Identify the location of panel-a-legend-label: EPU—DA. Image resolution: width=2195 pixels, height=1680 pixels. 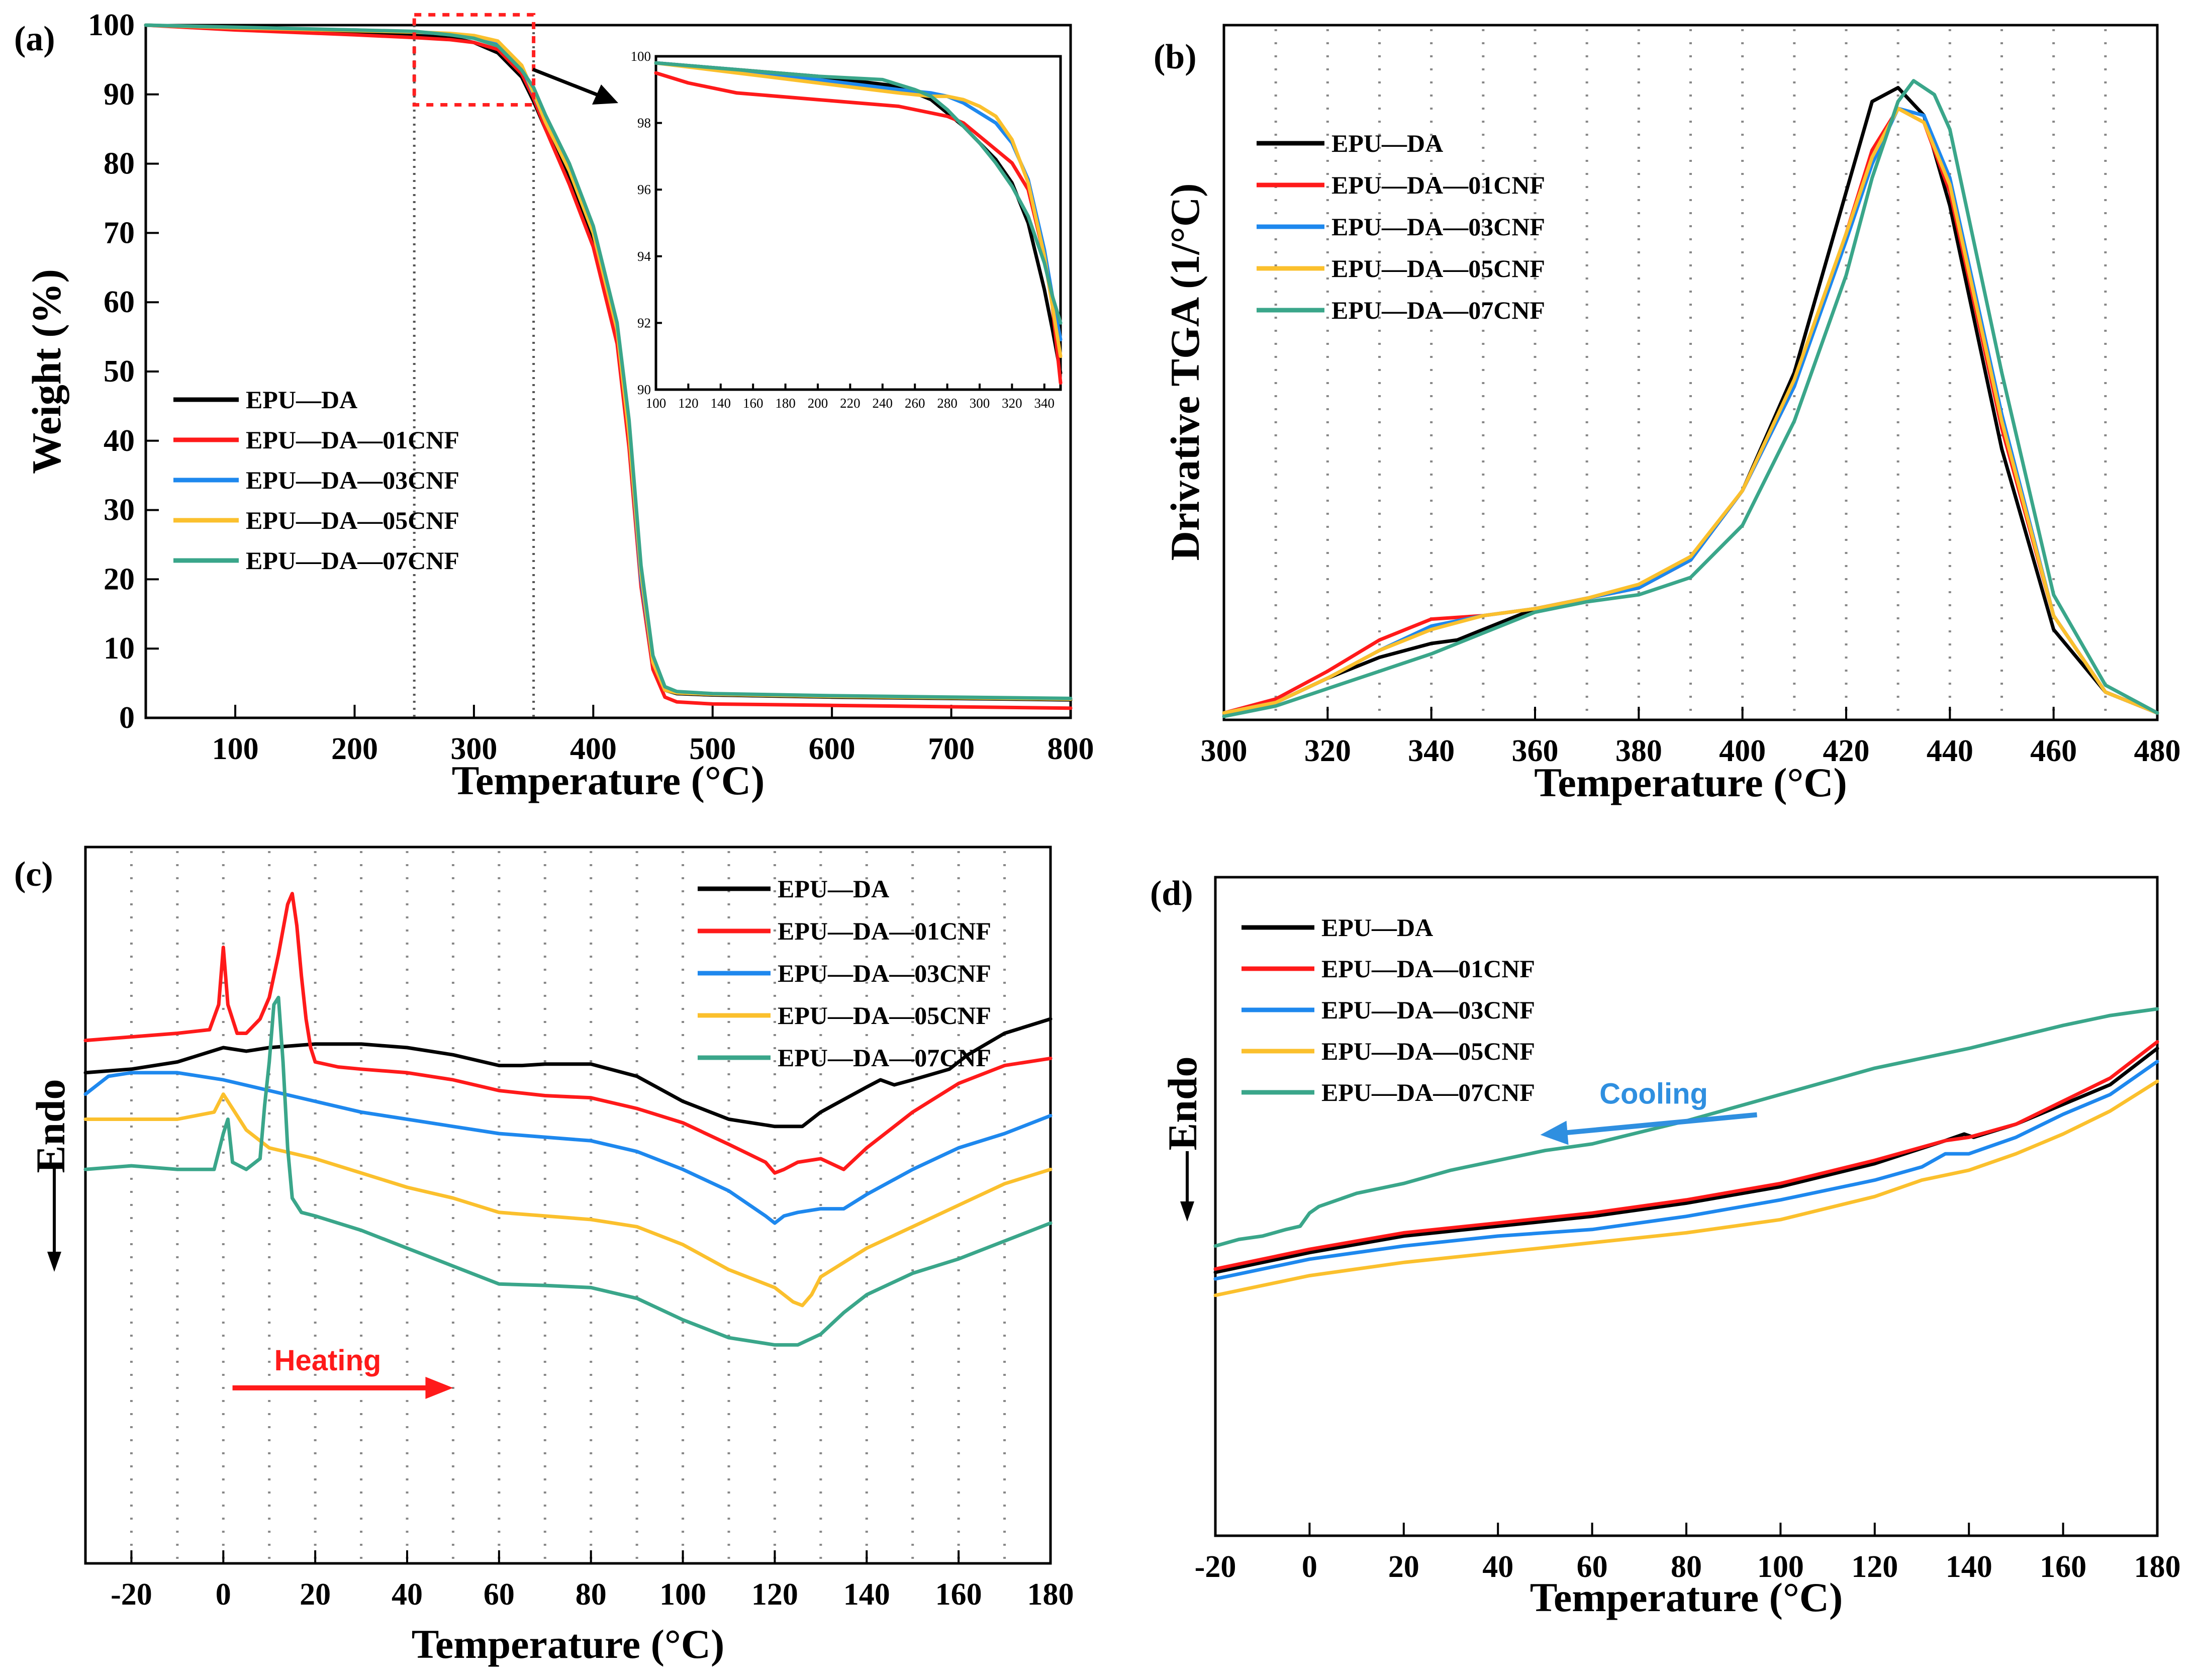
(301, 400).